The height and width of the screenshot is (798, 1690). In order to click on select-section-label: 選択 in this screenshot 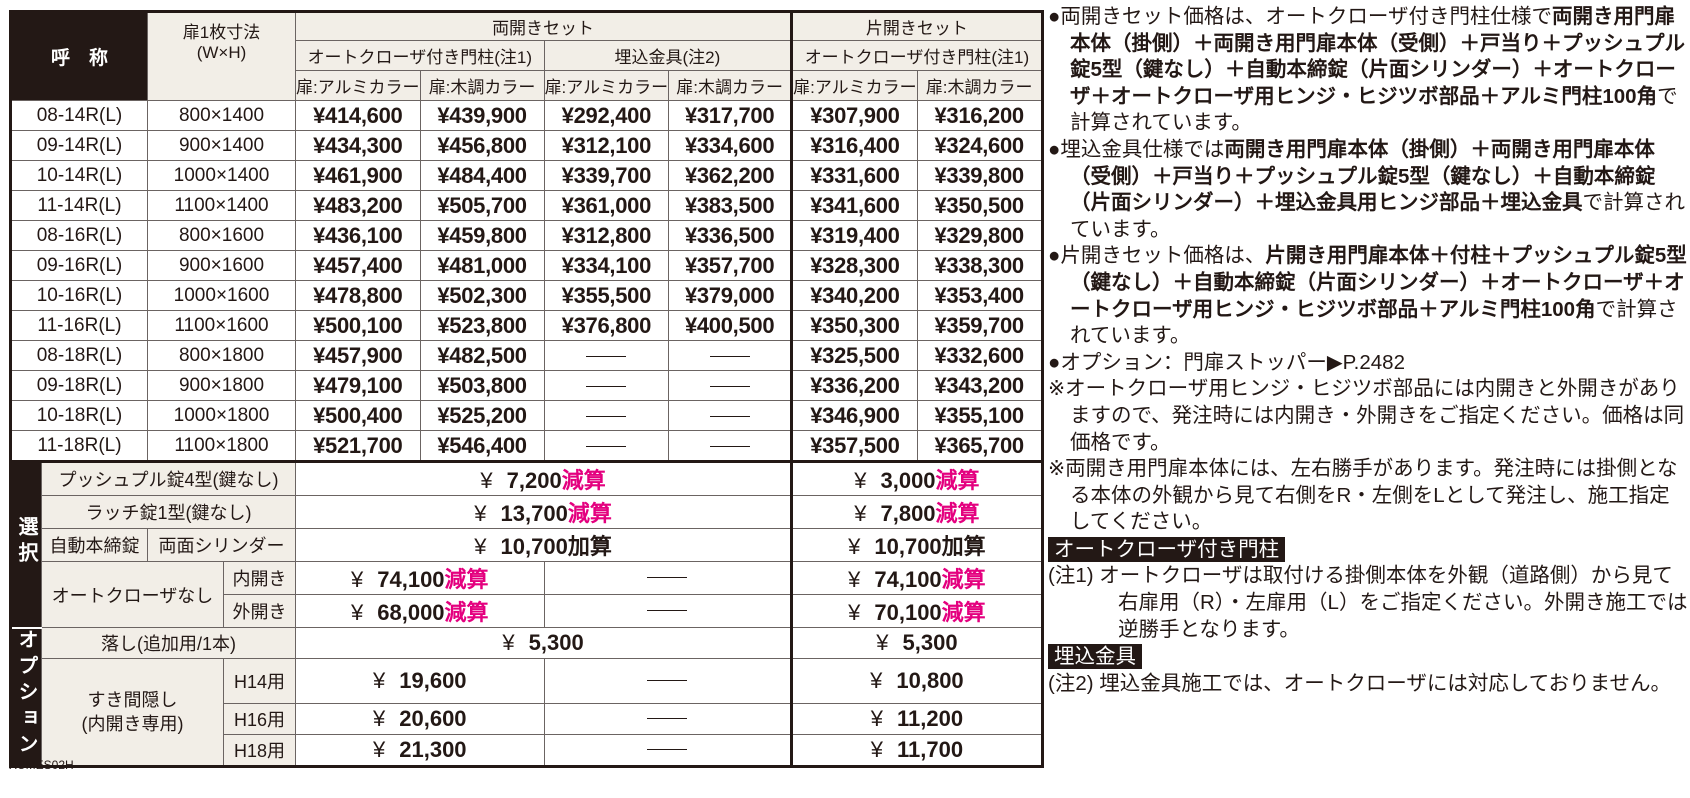, I will do `click(26, 544)`.